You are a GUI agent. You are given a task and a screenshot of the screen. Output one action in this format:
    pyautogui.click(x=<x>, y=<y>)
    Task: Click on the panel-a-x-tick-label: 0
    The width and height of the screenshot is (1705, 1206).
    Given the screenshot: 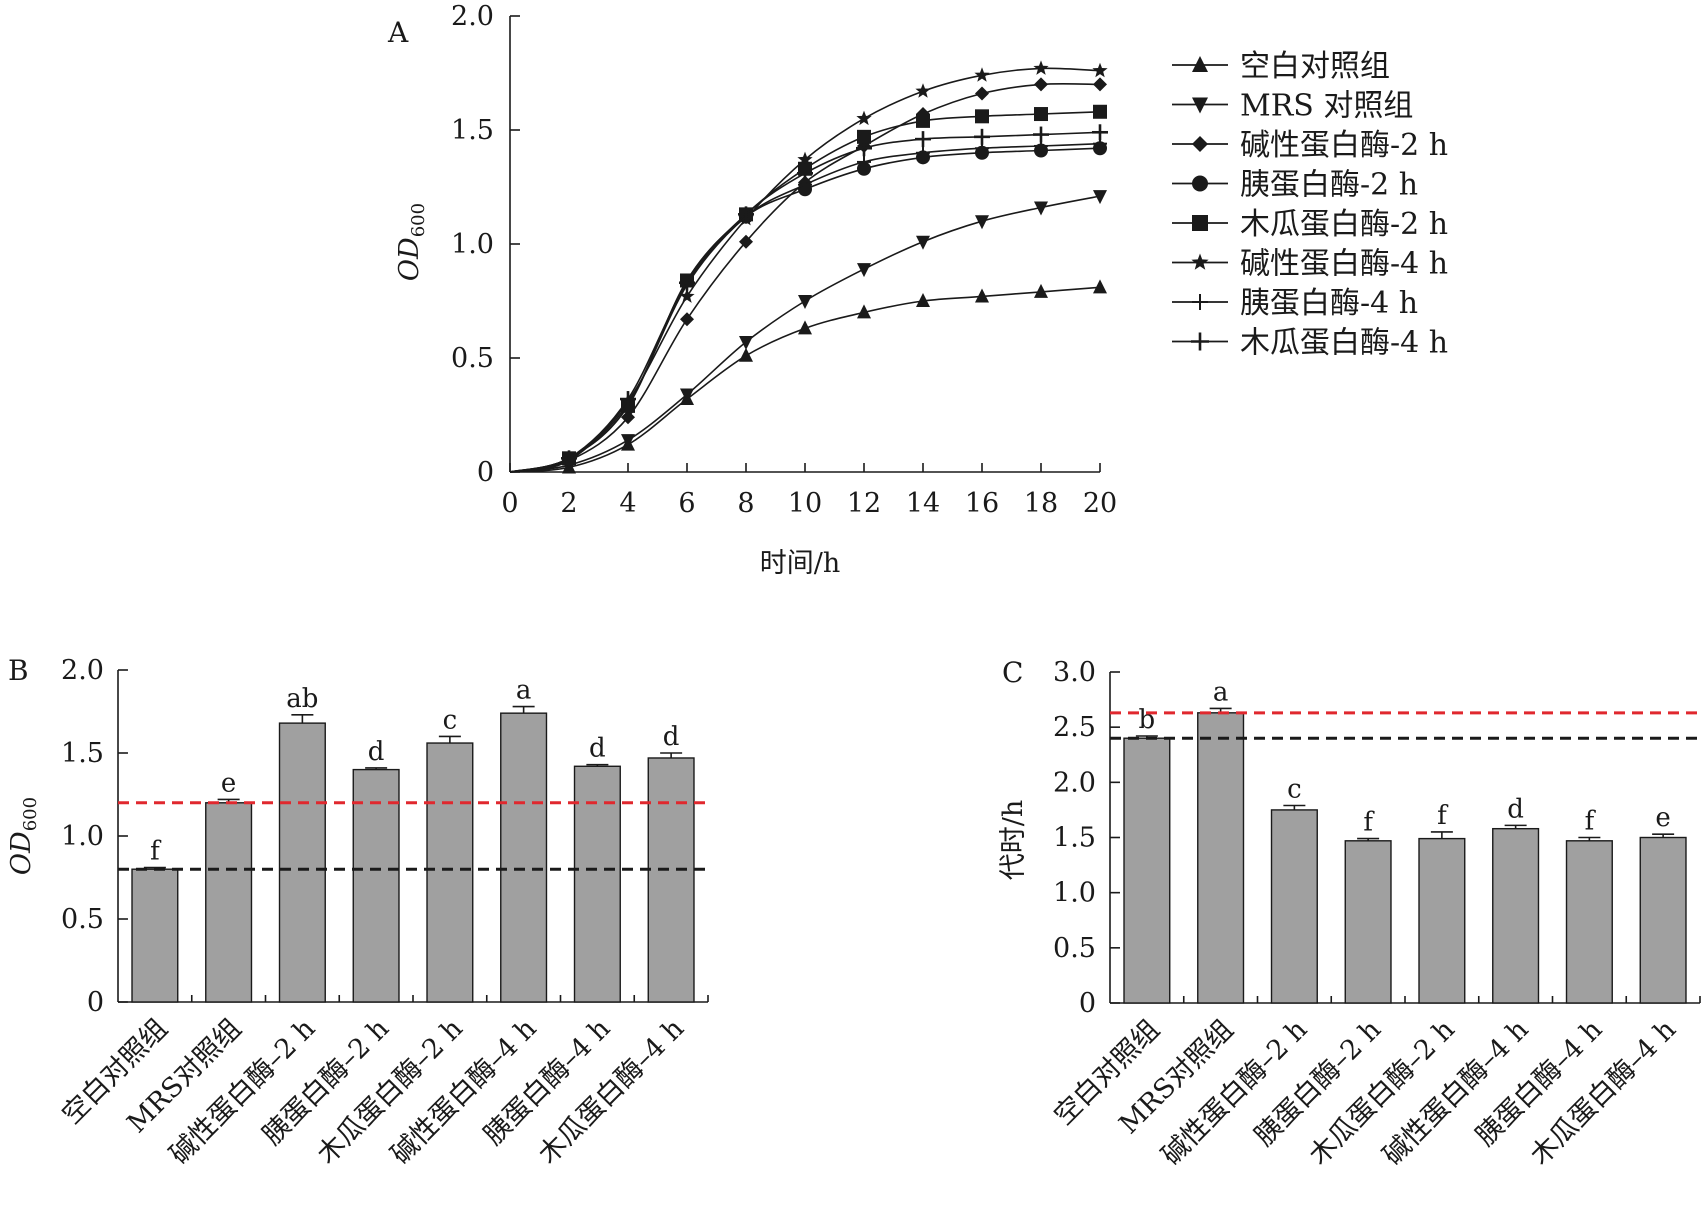 What is the action you would take?
    pyautogui.click(x=509, y=503)
    